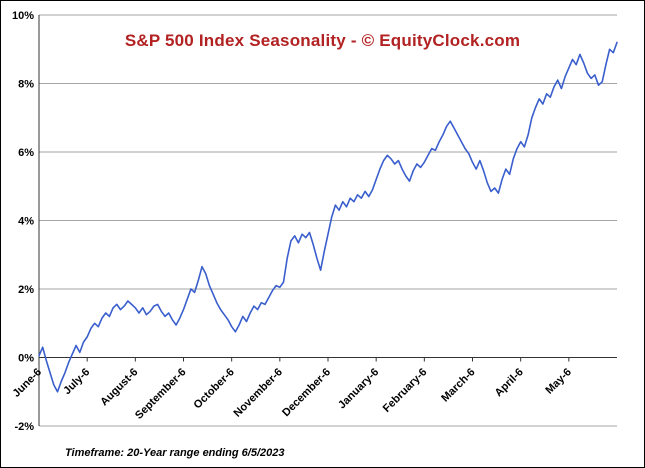 This screenshot has width=645, height=468. What do you see at coordinates (26, 290) in the screenshot?
I see `y-axis-label: 2%` at bounding box center [26, 290].